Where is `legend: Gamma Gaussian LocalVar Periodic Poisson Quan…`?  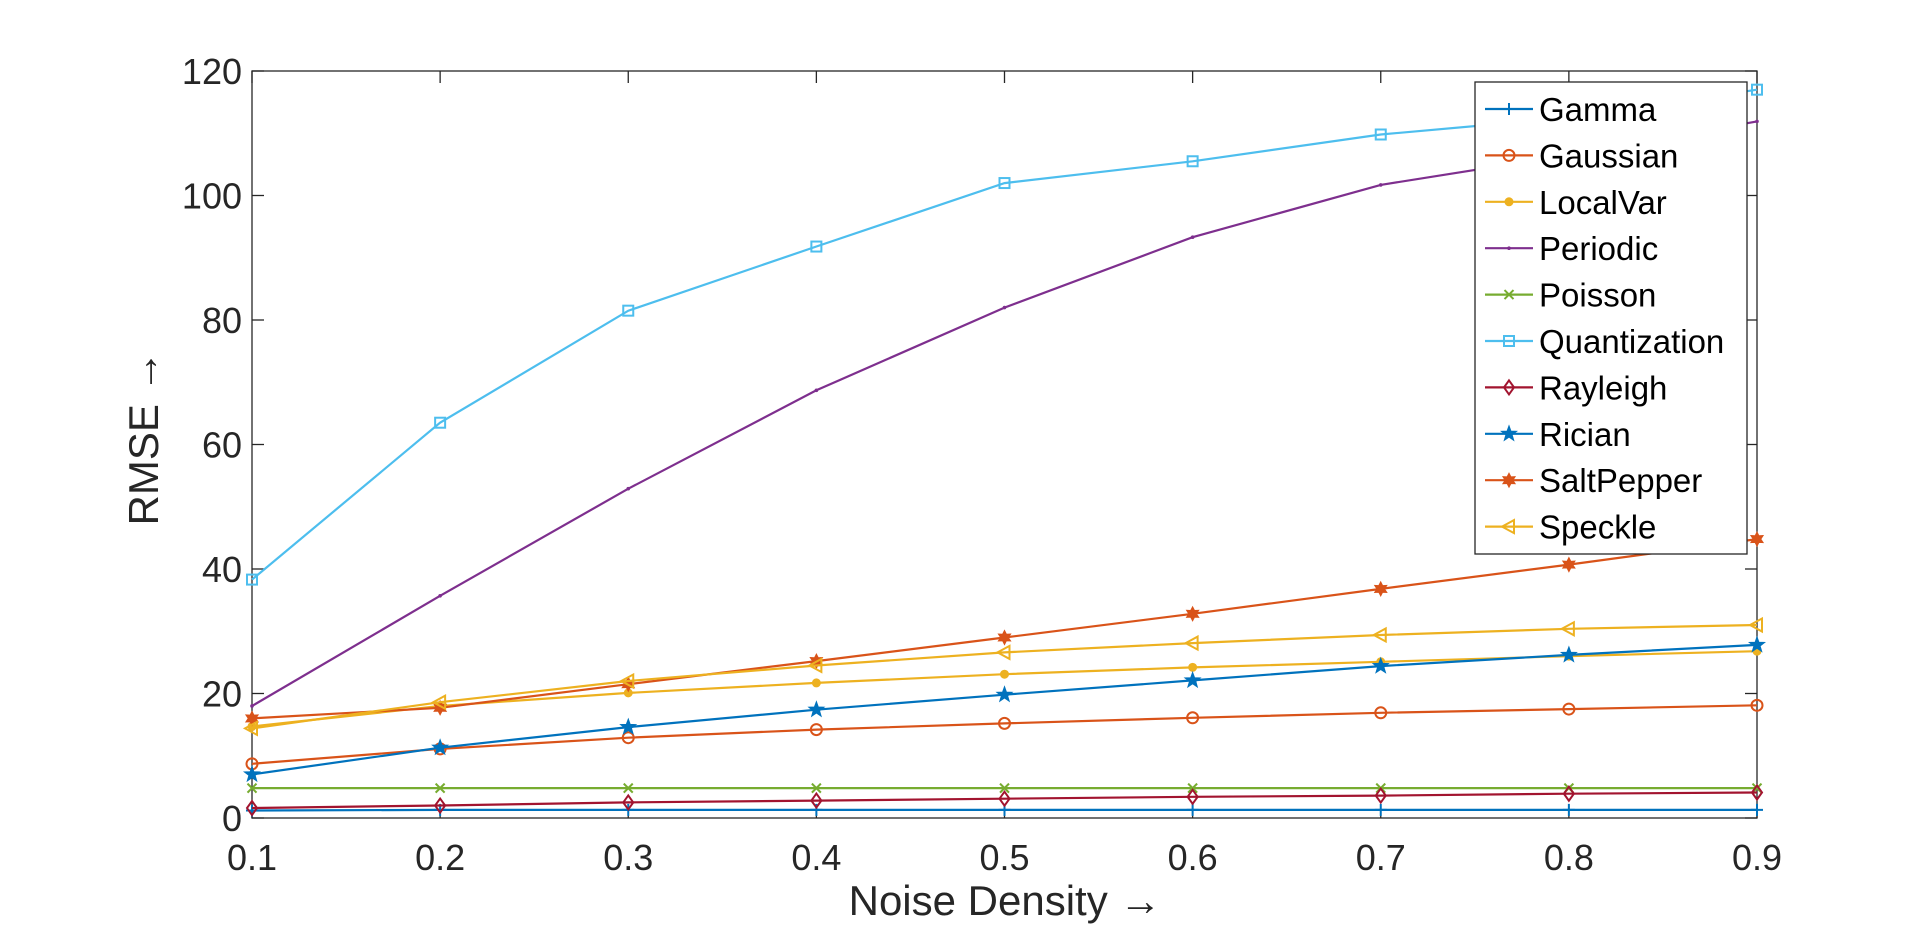
legend: Gamma Gaussian LocalVar Periodic Poisson Quan… is located at coordinates (1611, 318).